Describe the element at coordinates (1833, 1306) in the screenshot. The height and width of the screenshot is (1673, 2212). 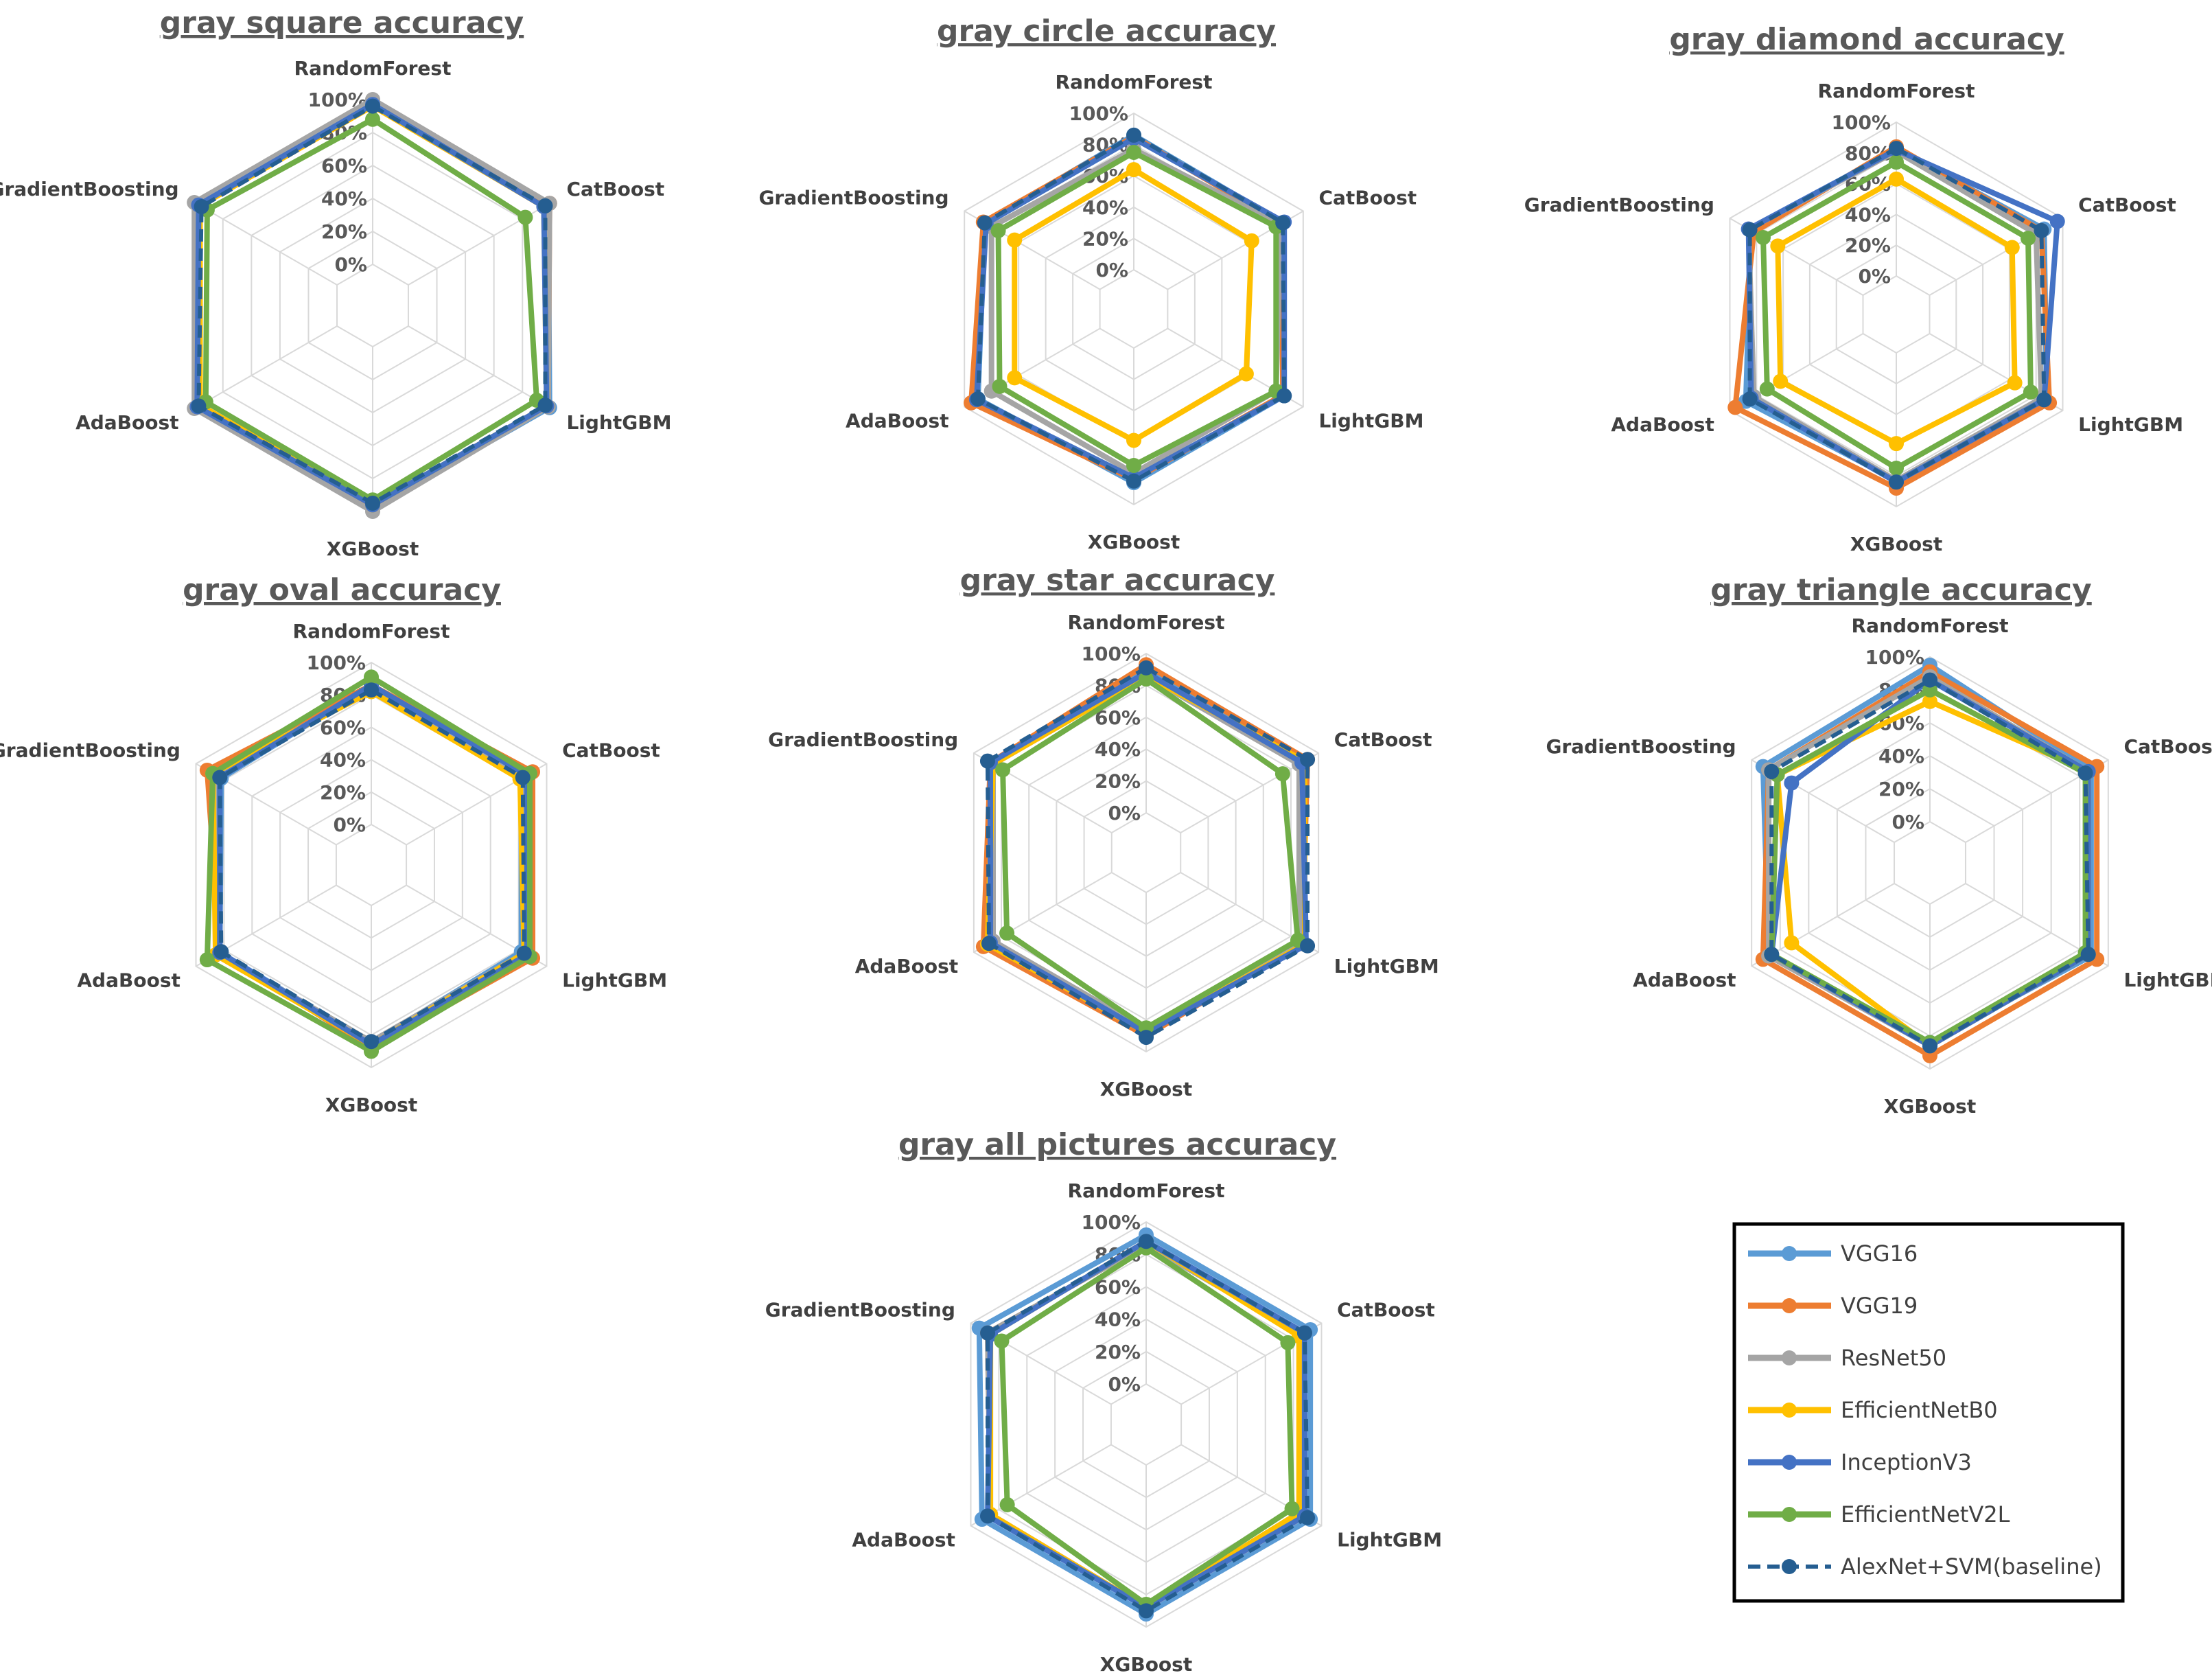
I see `legend-item-vgg19: VGG19` at that location.